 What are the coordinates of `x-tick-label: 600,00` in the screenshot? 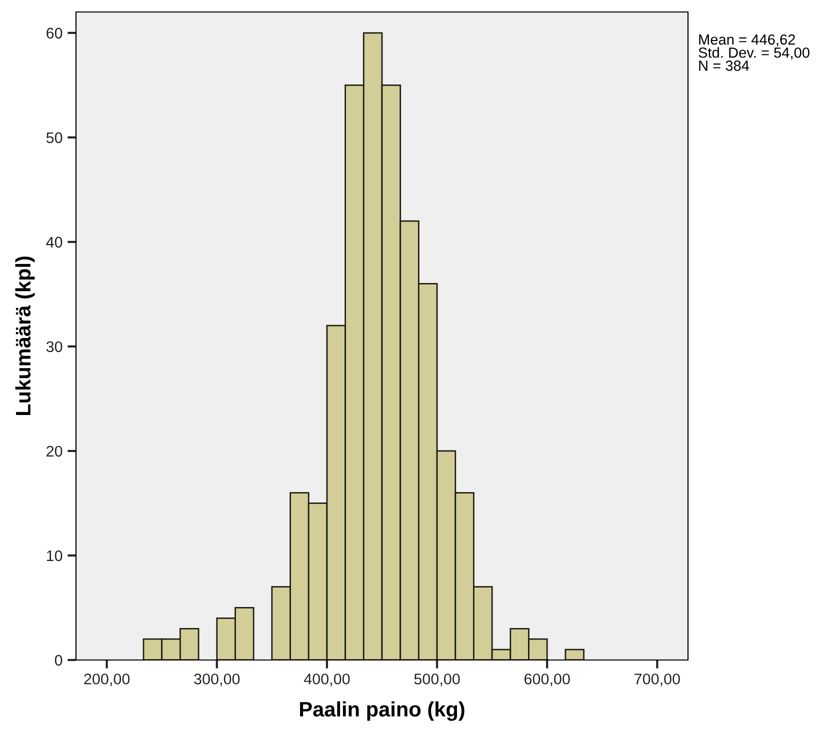 It's located at (547, 680).